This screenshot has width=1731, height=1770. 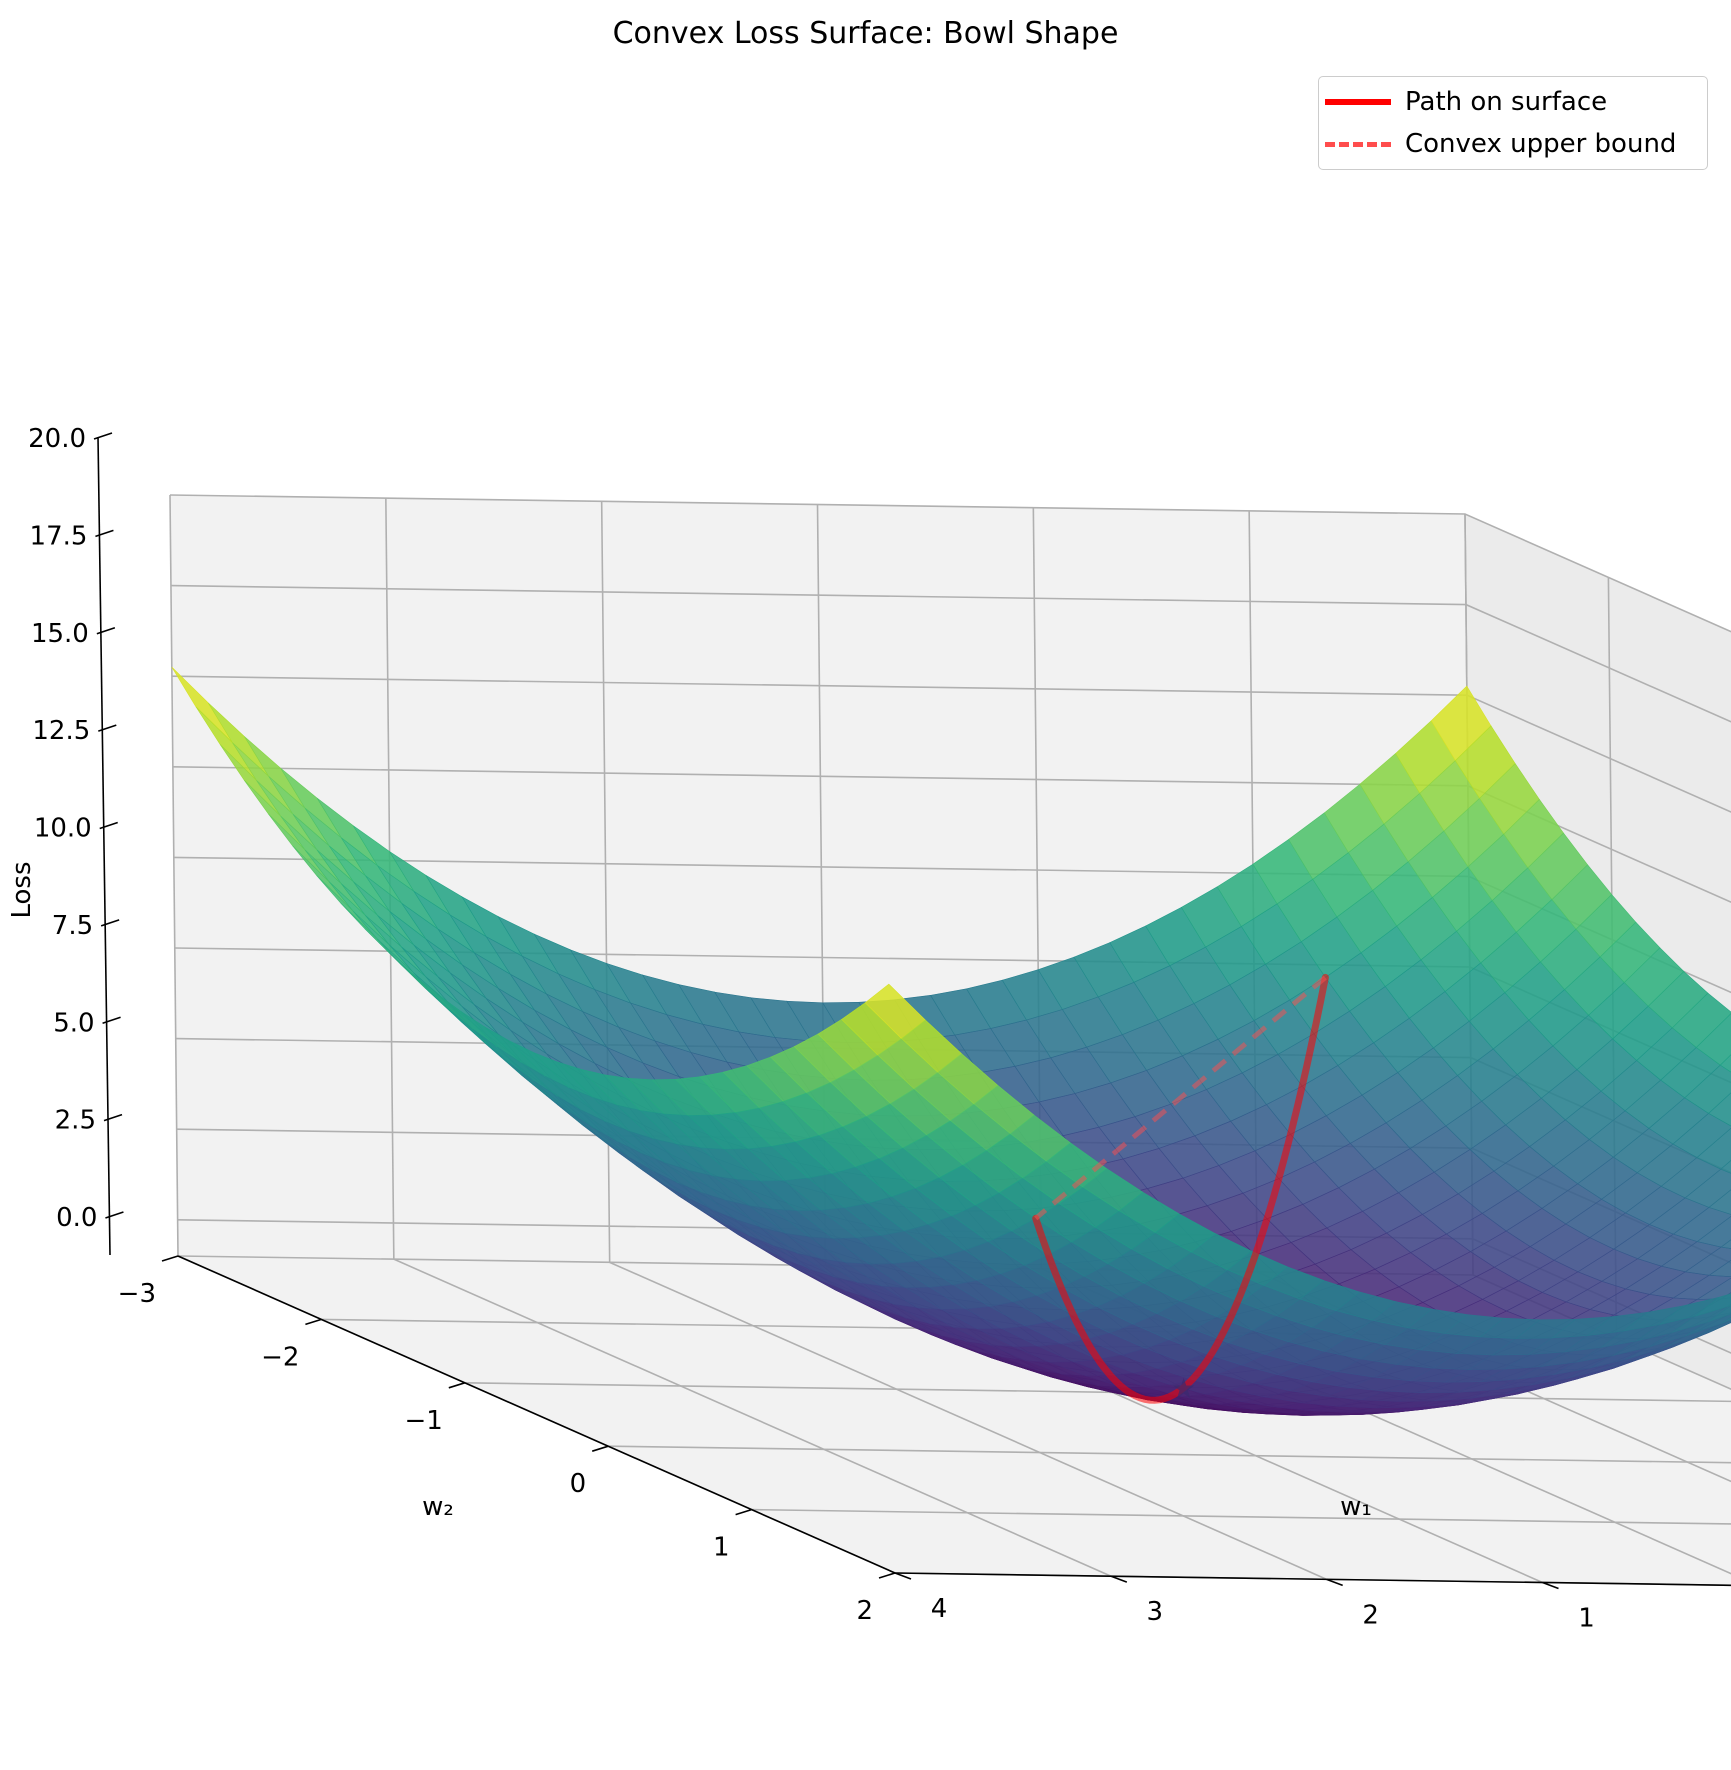 What do you see at coordinates (578, 1484) in the screenshot?
I see `y-tick-label: 0` at bounding box center [578, 1484].